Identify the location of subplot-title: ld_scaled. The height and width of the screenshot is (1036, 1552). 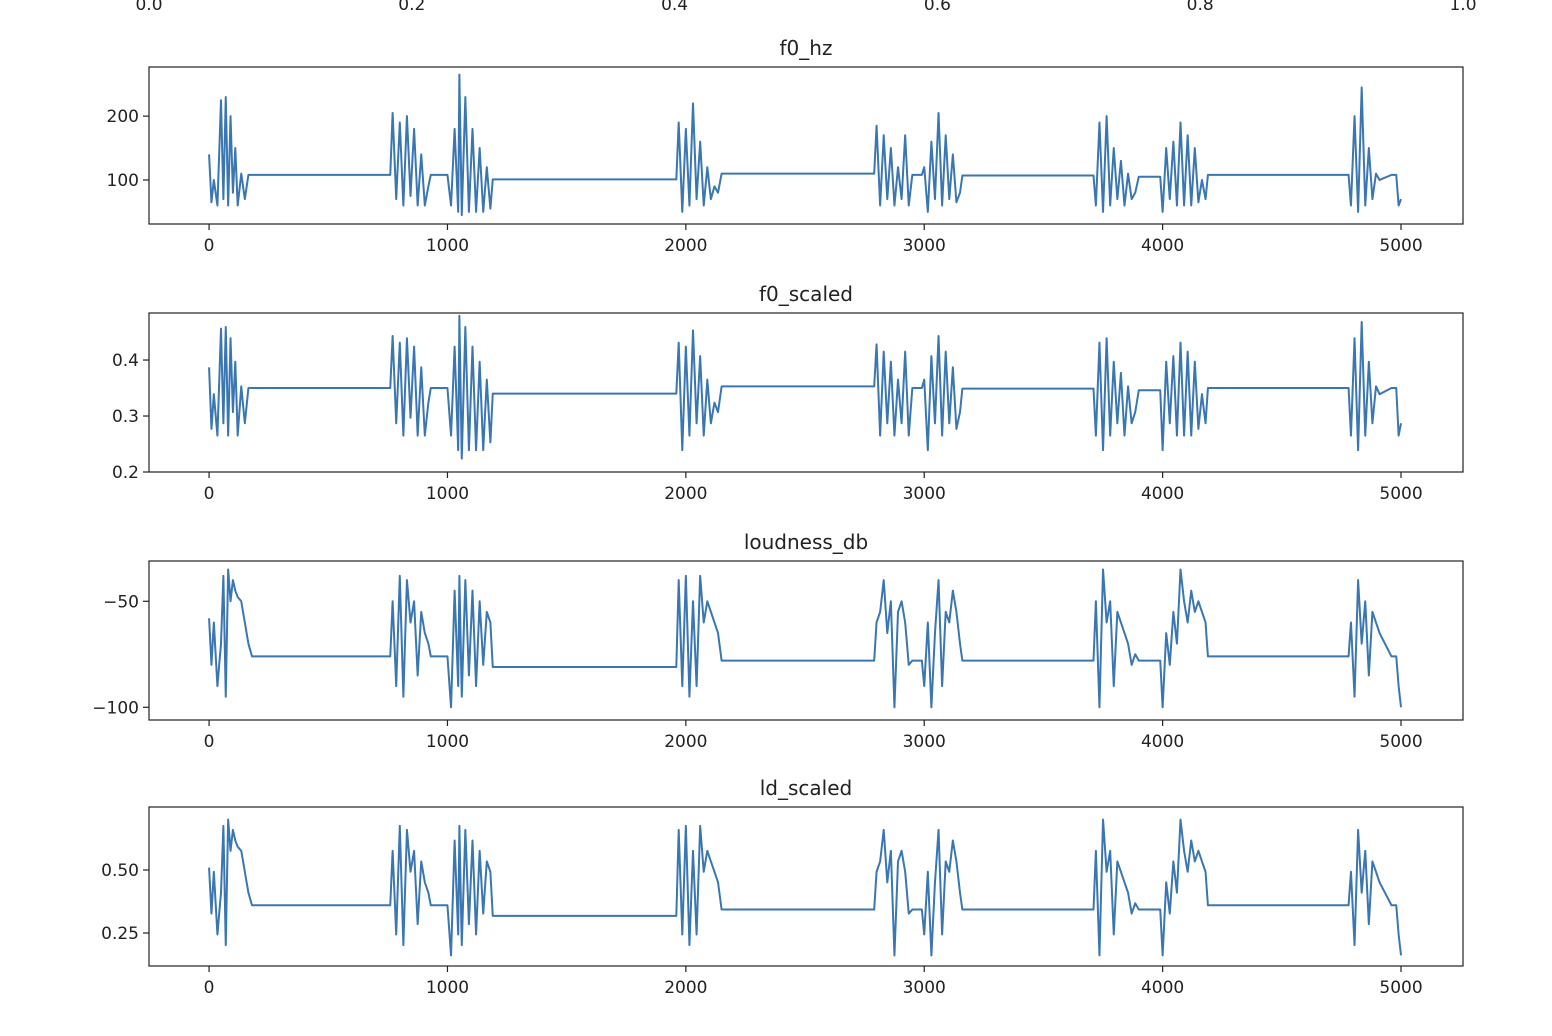
(806, 788).